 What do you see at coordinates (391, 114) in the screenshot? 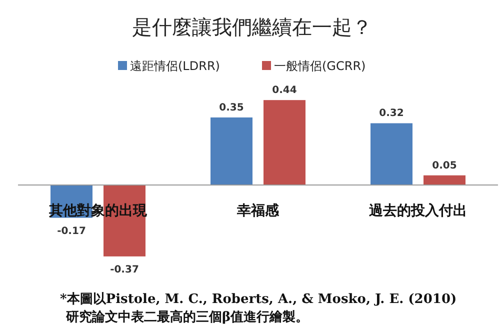
I see `data-label: 0.32` at bounding box center [391, 114].